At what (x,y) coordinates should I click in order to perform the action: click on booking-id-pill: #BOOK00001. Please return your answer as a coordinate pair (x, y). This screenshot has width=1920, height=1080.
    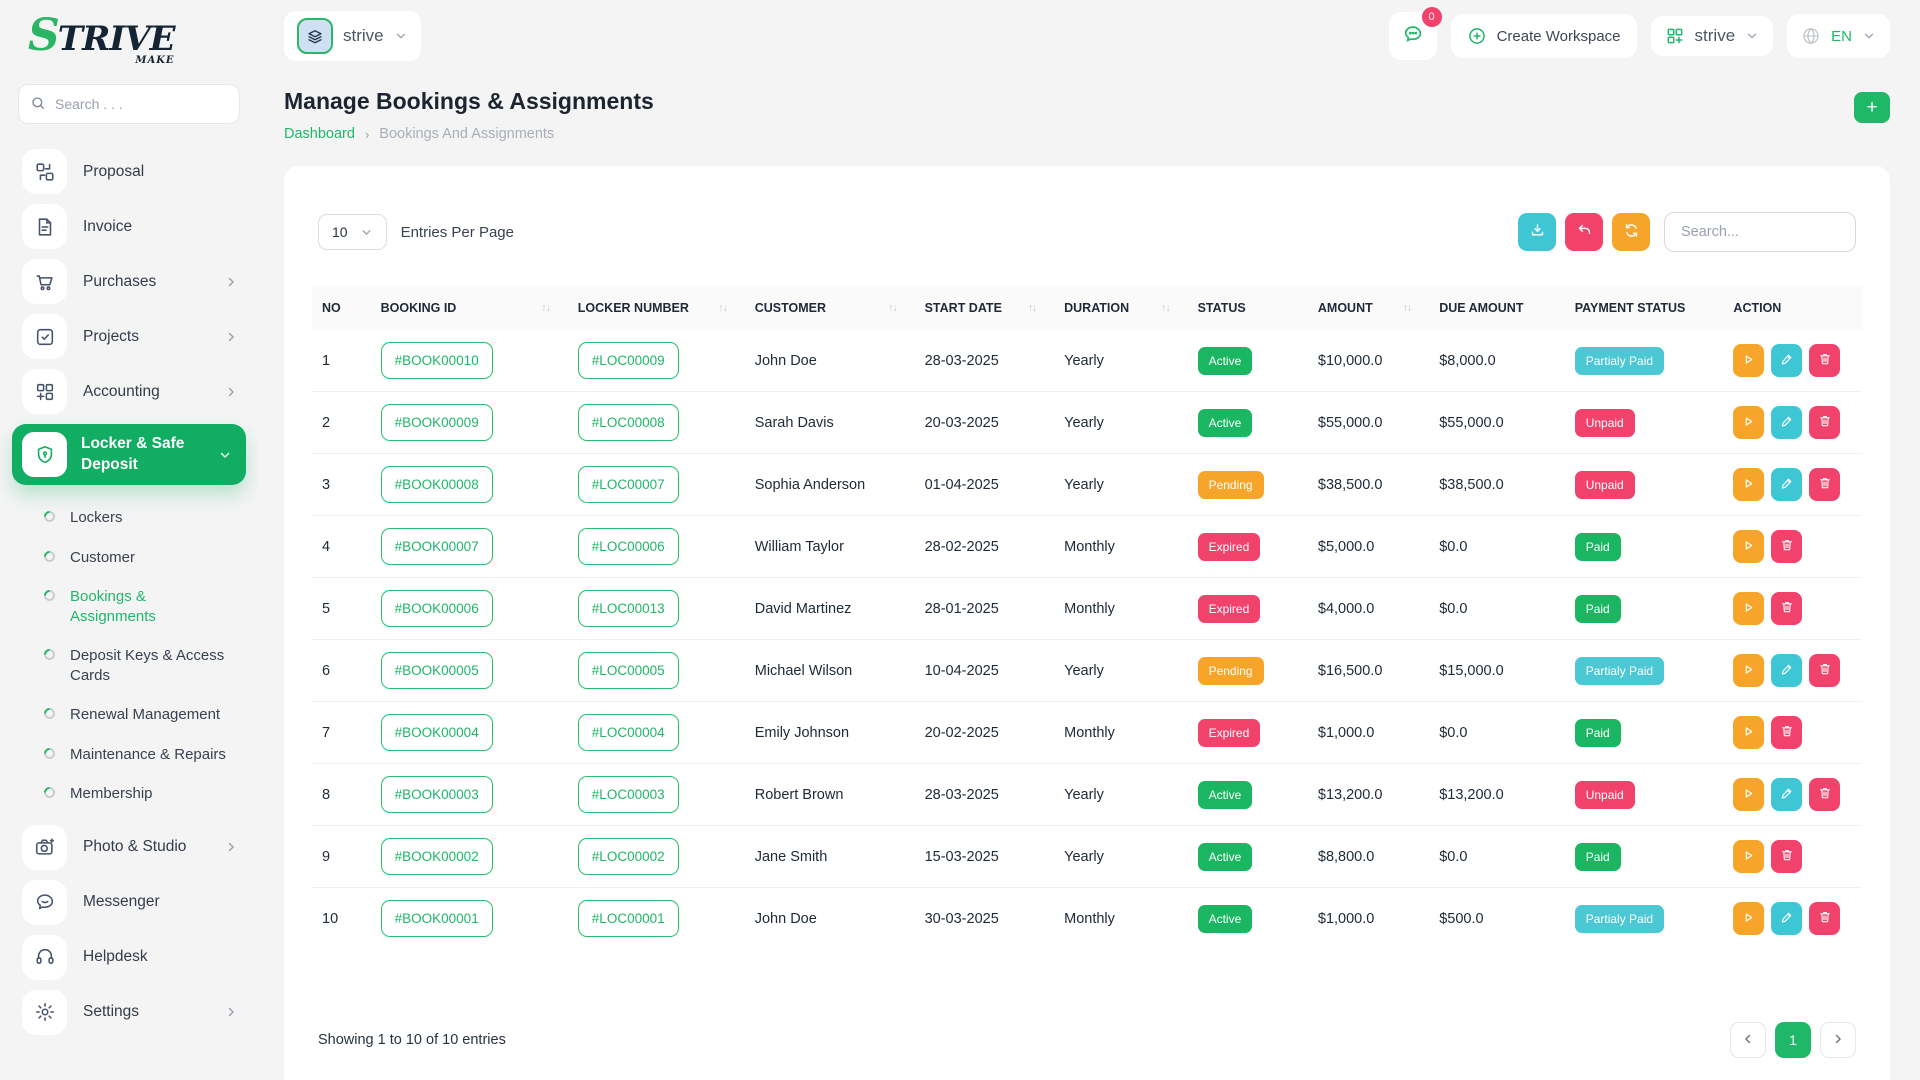
    Looking at the image, I should click on (436, 918).